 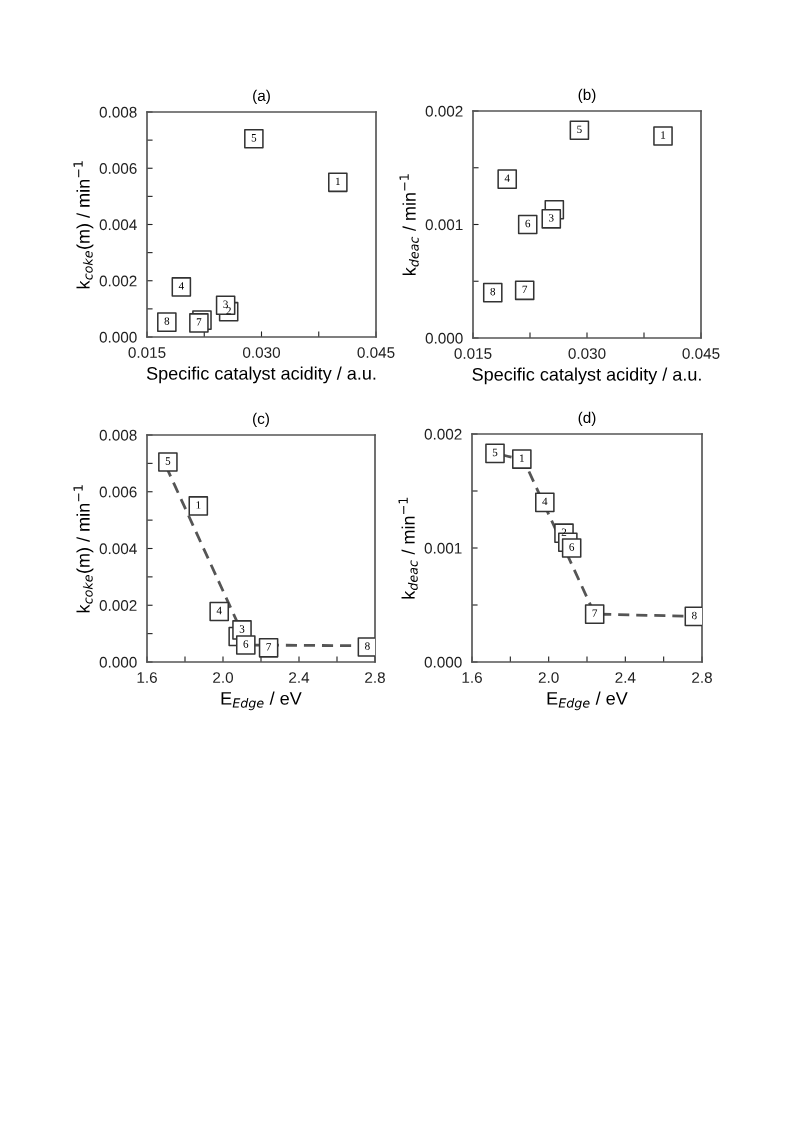 What do you see at coordinates (587, 96) in the screenshot?
I see `chart-title: (b)` at bounding box center [587, 96].